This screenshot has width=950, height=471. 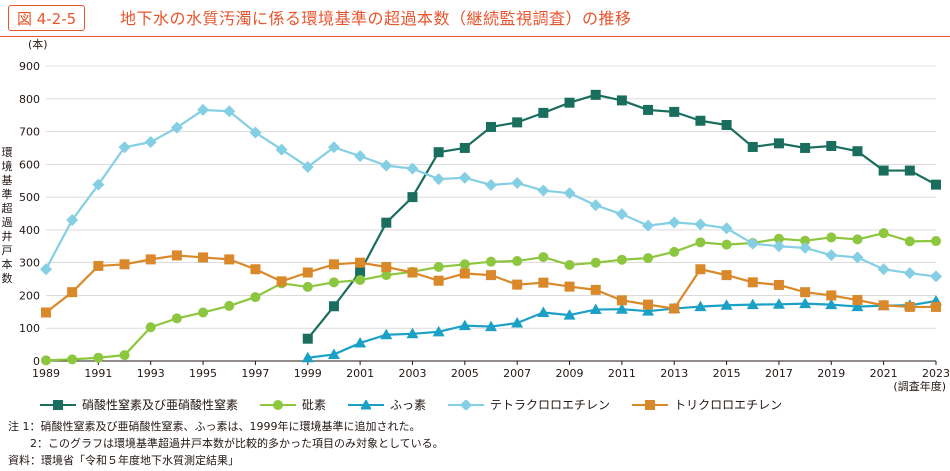 What do you see at coordinates (919, 386) in the screenshot?
I see `x-axis-label: (調査年度)` at bounding box center [919, 386].